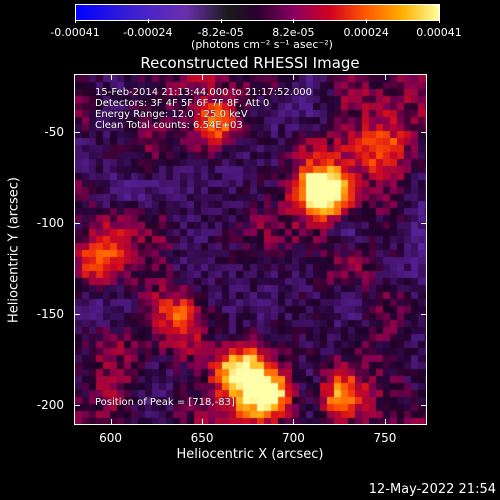  Describe the element at coordinates (385, 438) in the screenshot. I see `x-tick-label: 750` at that location.